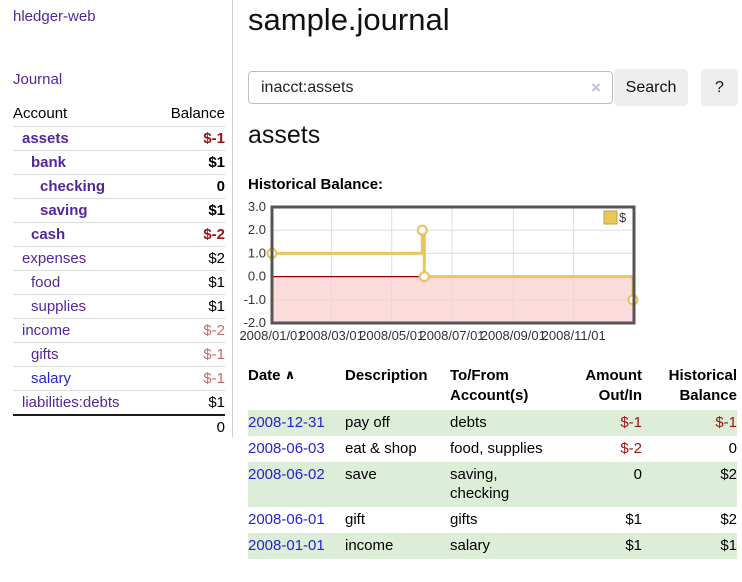 The height and width of the screenshot is (582, 742). What do you see at coordinates (631, 422) in the screenshot?
I see `transaction-amount: $-1` at bounding box center [631, 422].